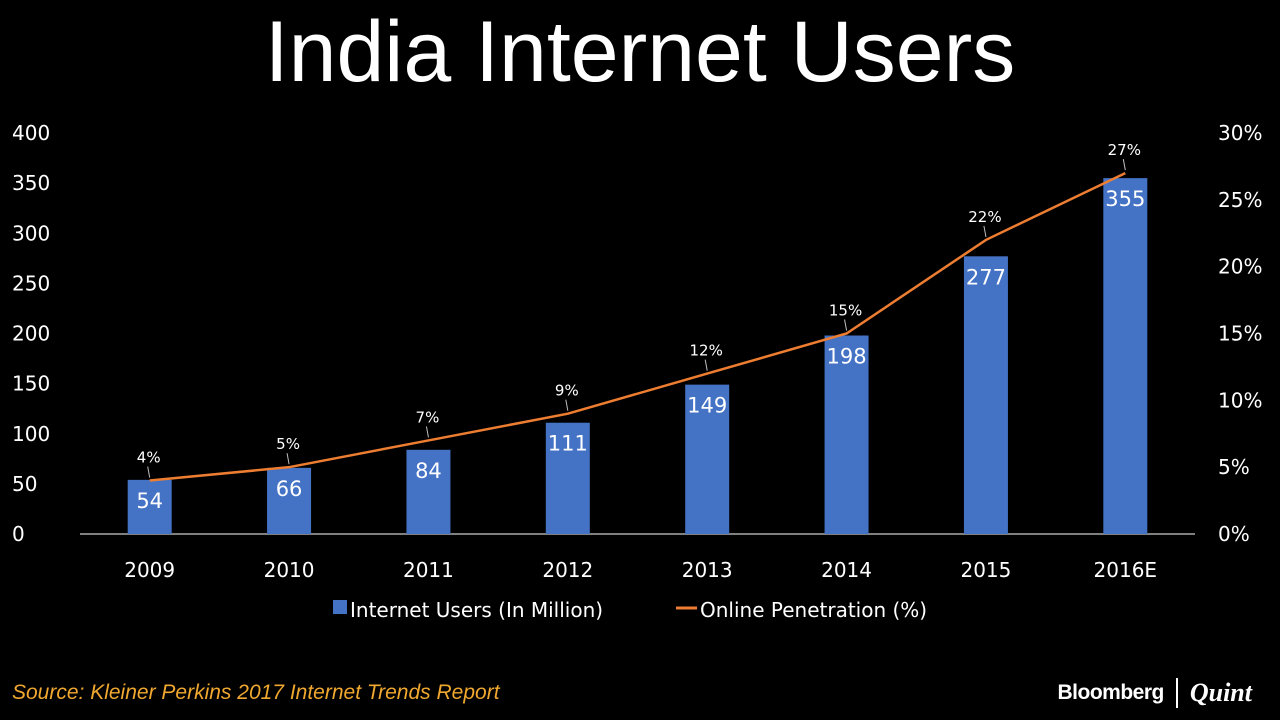  I want to click on bar-value-label: 111, so click(568, 444).